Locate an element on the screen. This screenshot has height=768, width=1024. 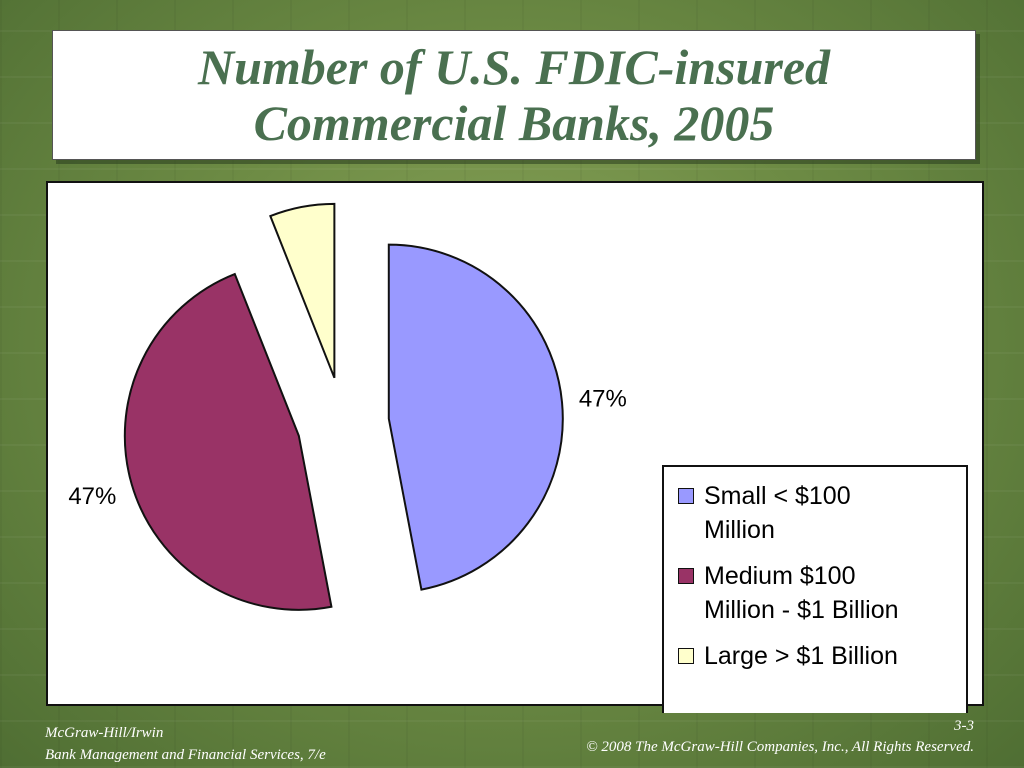
legend-swatch-large is located at coordinates (686, 656).